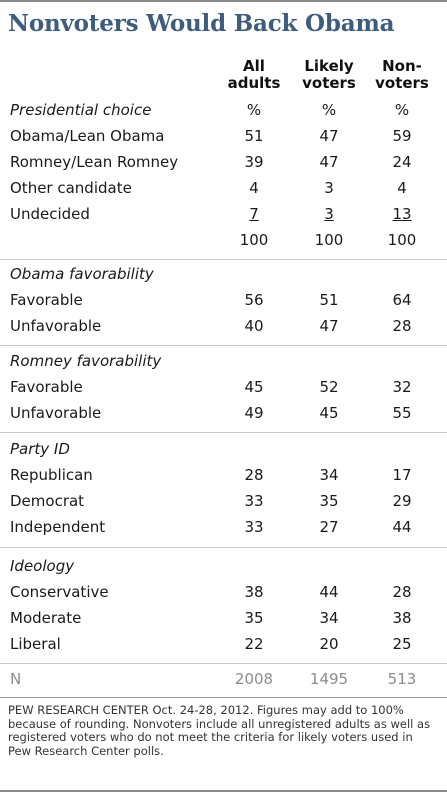 This screenshot has height=797, width=447. What do you see at coordinates (329, 240) in the screenshot?
I see `value-likely-voters: 100` at bounding box center [329, 240].